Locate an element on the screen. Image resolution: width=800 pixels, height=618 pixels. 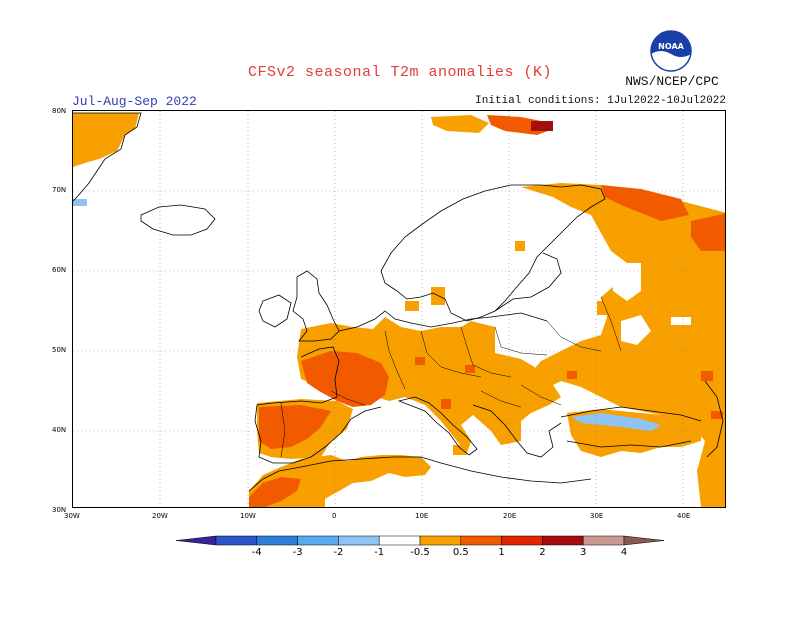
lon-label-30e: 30E is located at coordinates (597, 516).